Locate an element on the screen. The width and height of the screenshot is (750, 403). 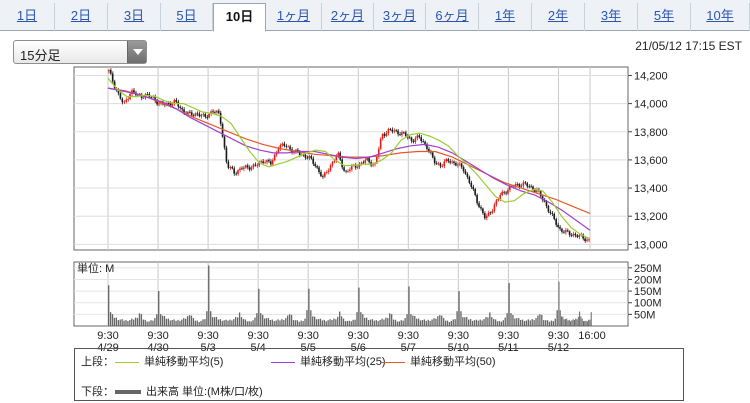
chevron-down-icon is located at coordinates (136, 52).